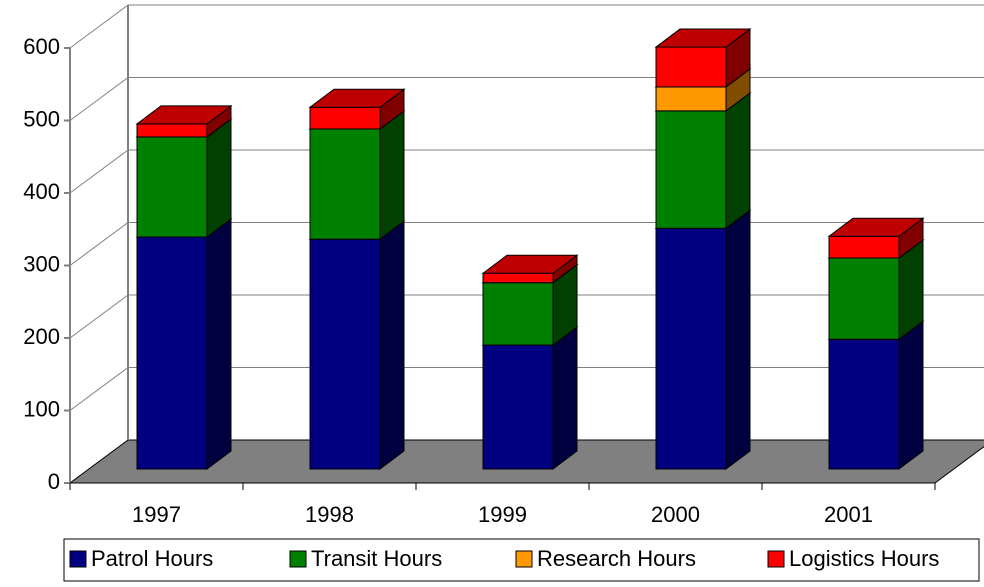  What do you see at coordinates (156, 514) in the screenshot?
I see `x-tick-label: 1997` at bounding box center [156, 514].